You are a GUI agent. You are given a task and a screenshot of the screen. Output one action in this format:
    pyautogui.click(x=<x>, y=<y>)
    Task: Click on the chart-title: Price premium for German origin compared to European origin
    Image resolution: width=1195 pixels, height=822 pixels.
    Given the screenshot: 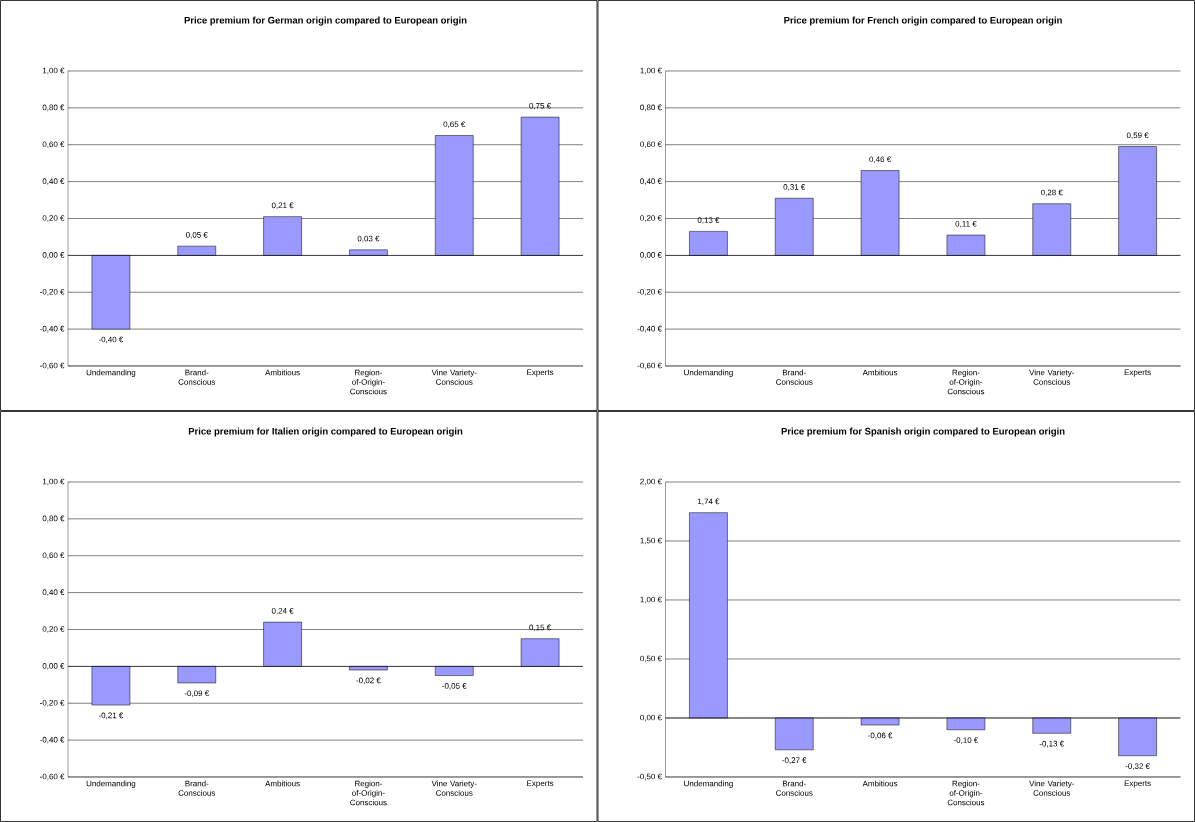 What is the action you would take?
    pyautogui.click(x=325, y=21)
    